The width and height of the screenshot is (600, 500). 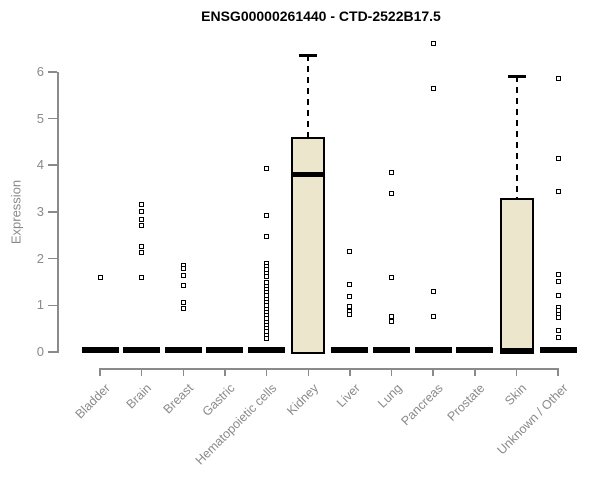 What do you see at coordinates (321, 16) in the screenshot?
I see `chart-title: ENSG00000261440 - CTD-2522B17.5` at bounding box center [321, 16].